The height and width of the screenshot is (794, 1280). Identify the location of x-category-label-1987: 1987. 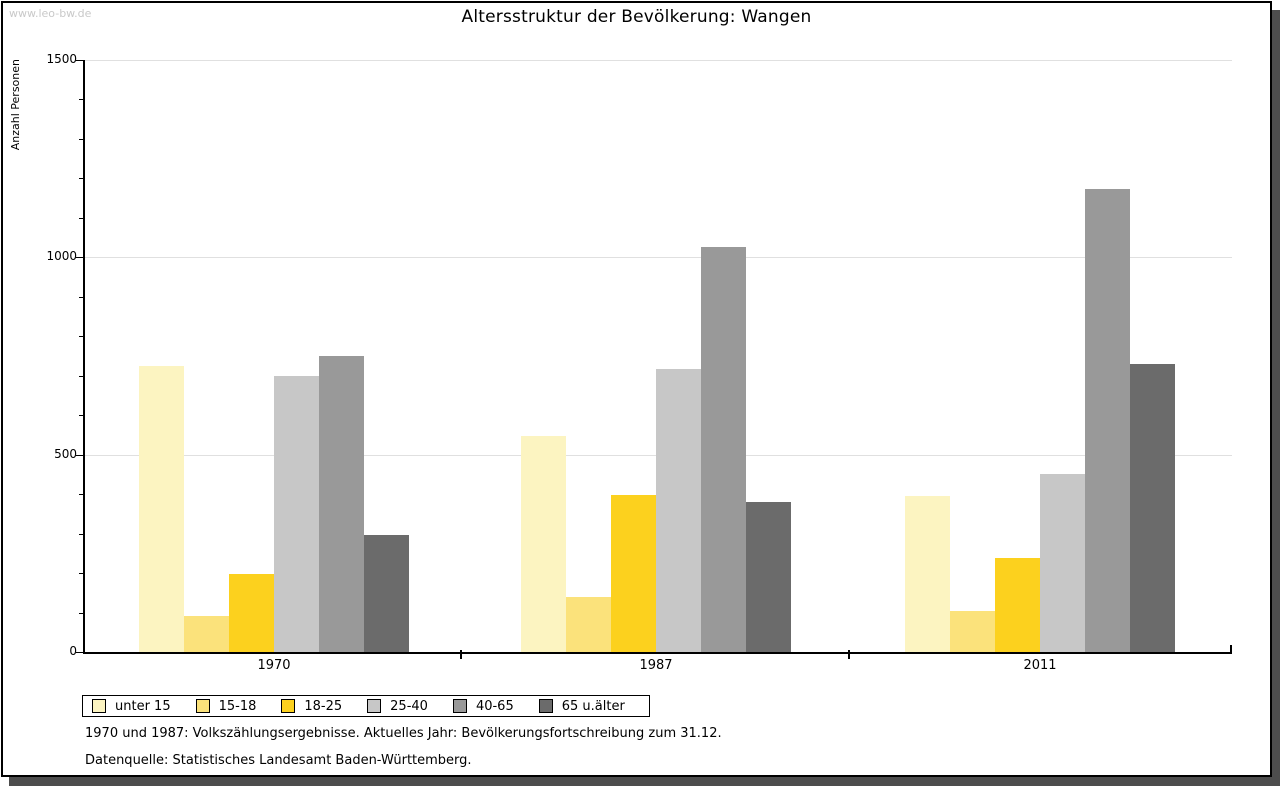
(656, 665).